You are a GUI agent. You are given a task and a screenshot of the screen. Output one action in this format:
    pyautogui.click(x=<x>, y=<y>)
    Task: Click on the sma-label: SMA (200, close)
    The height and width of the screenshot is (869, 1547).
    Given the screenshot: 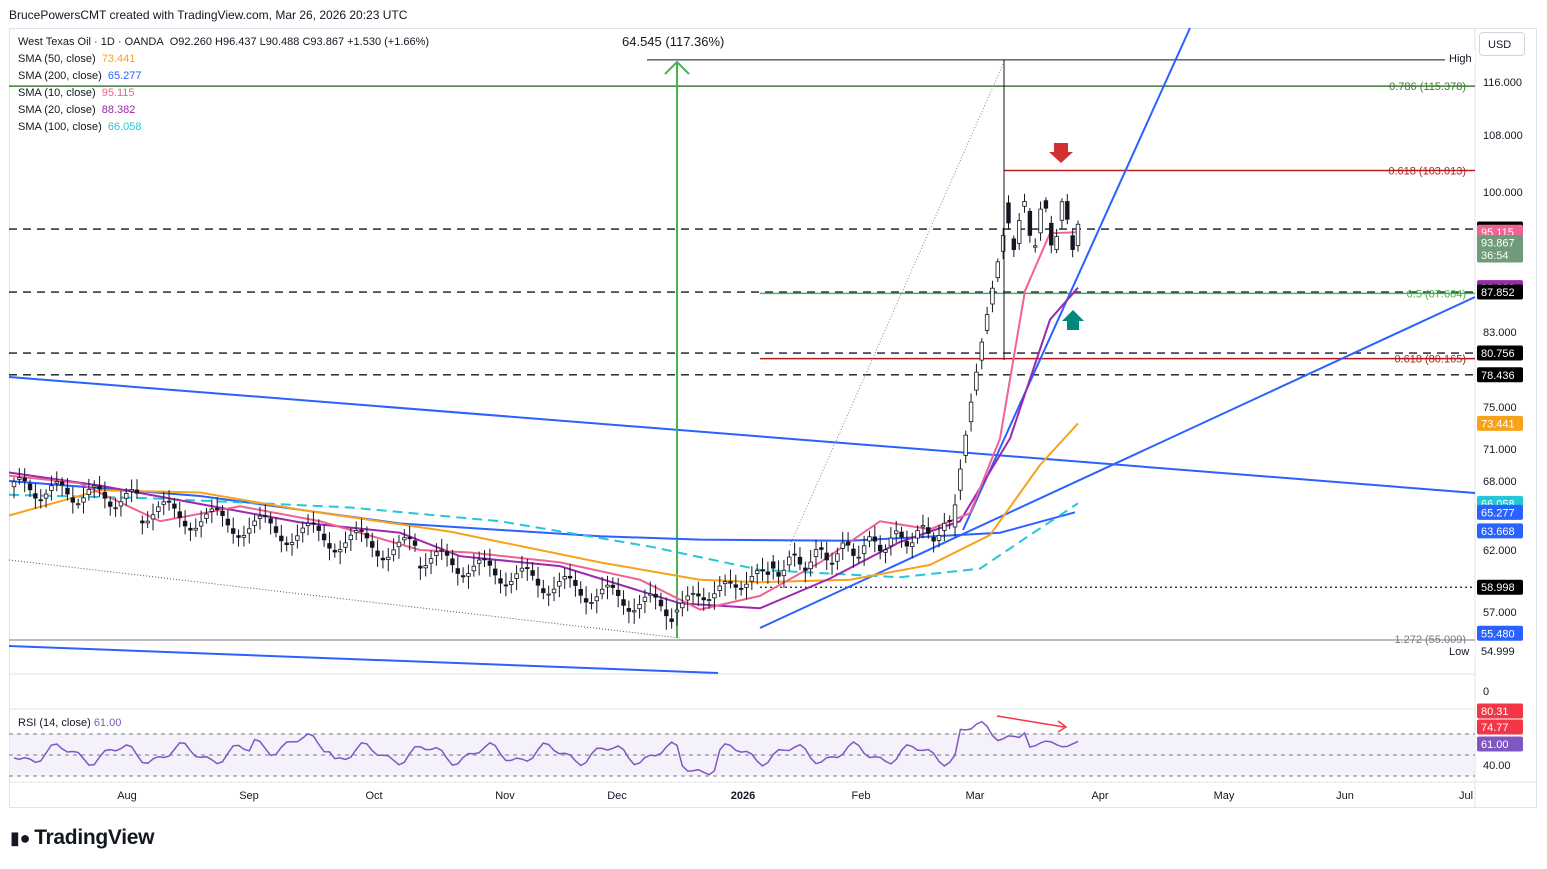 What is the action you would take?
    pyautogui.click(x=60, y=76)
    